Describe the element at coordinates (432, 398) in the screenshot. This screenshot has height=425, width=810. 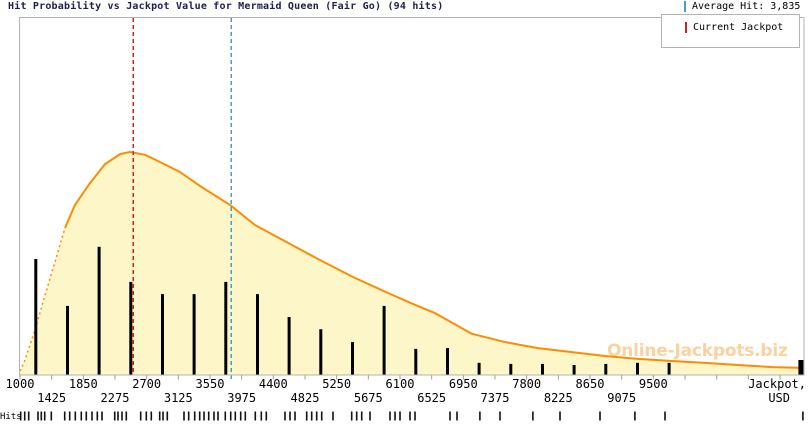
I see `x-tick-label: 6525` at that location.